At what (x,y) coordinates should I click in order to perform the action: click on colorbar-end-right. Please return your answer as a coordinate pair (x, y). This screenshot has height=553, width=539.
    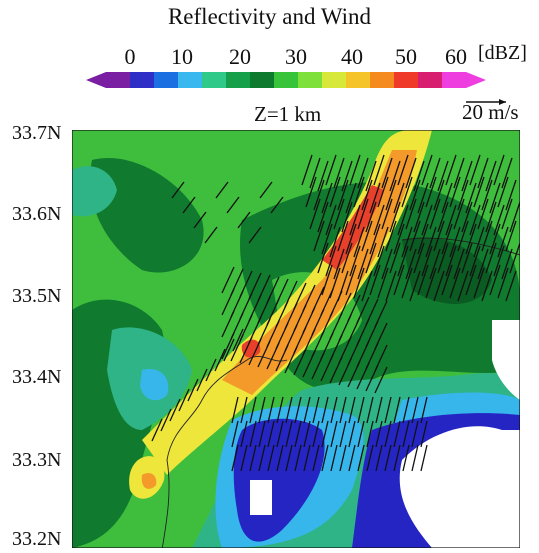
    Looking at the image, I should click on (476, 80).